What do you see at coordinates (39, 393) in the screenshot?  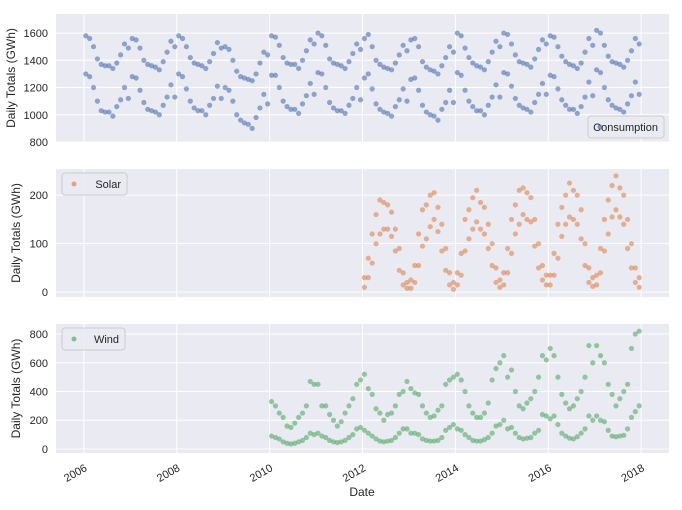 I see `y-tick-label: 400` at bounding box center [39, 393].